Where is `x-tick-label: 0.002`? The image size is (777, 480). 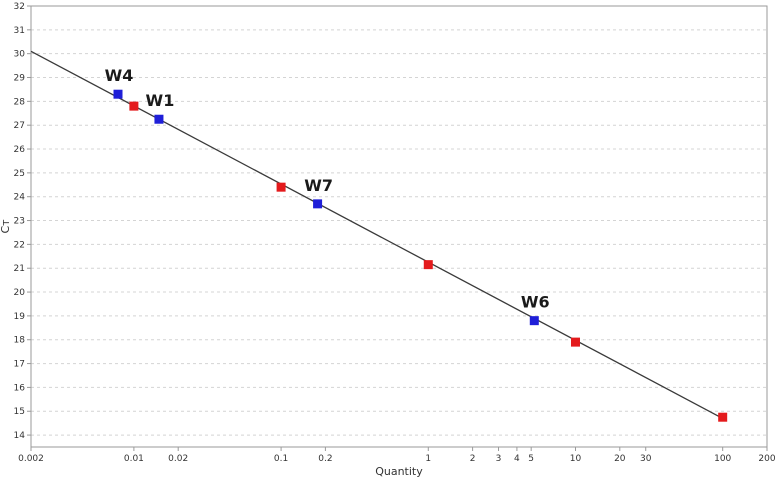
x-tick-label: 0.002 is located at coordinates (31, 459).